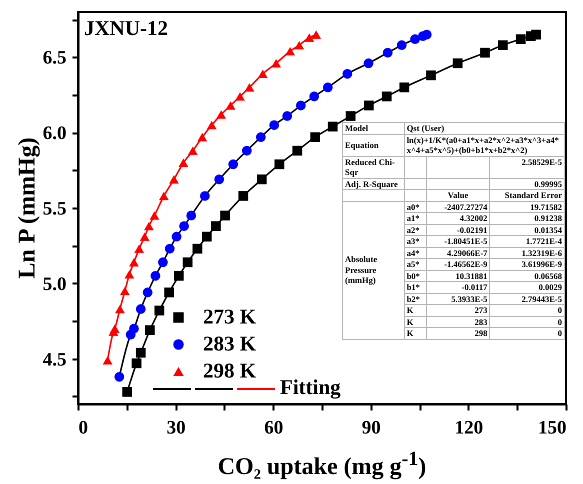 This screenshot has width=583, height=484. What do you see at coordinates (415, 218) in the screenshot?
I see `annotation: a1*` at bounding box center [415, 218].